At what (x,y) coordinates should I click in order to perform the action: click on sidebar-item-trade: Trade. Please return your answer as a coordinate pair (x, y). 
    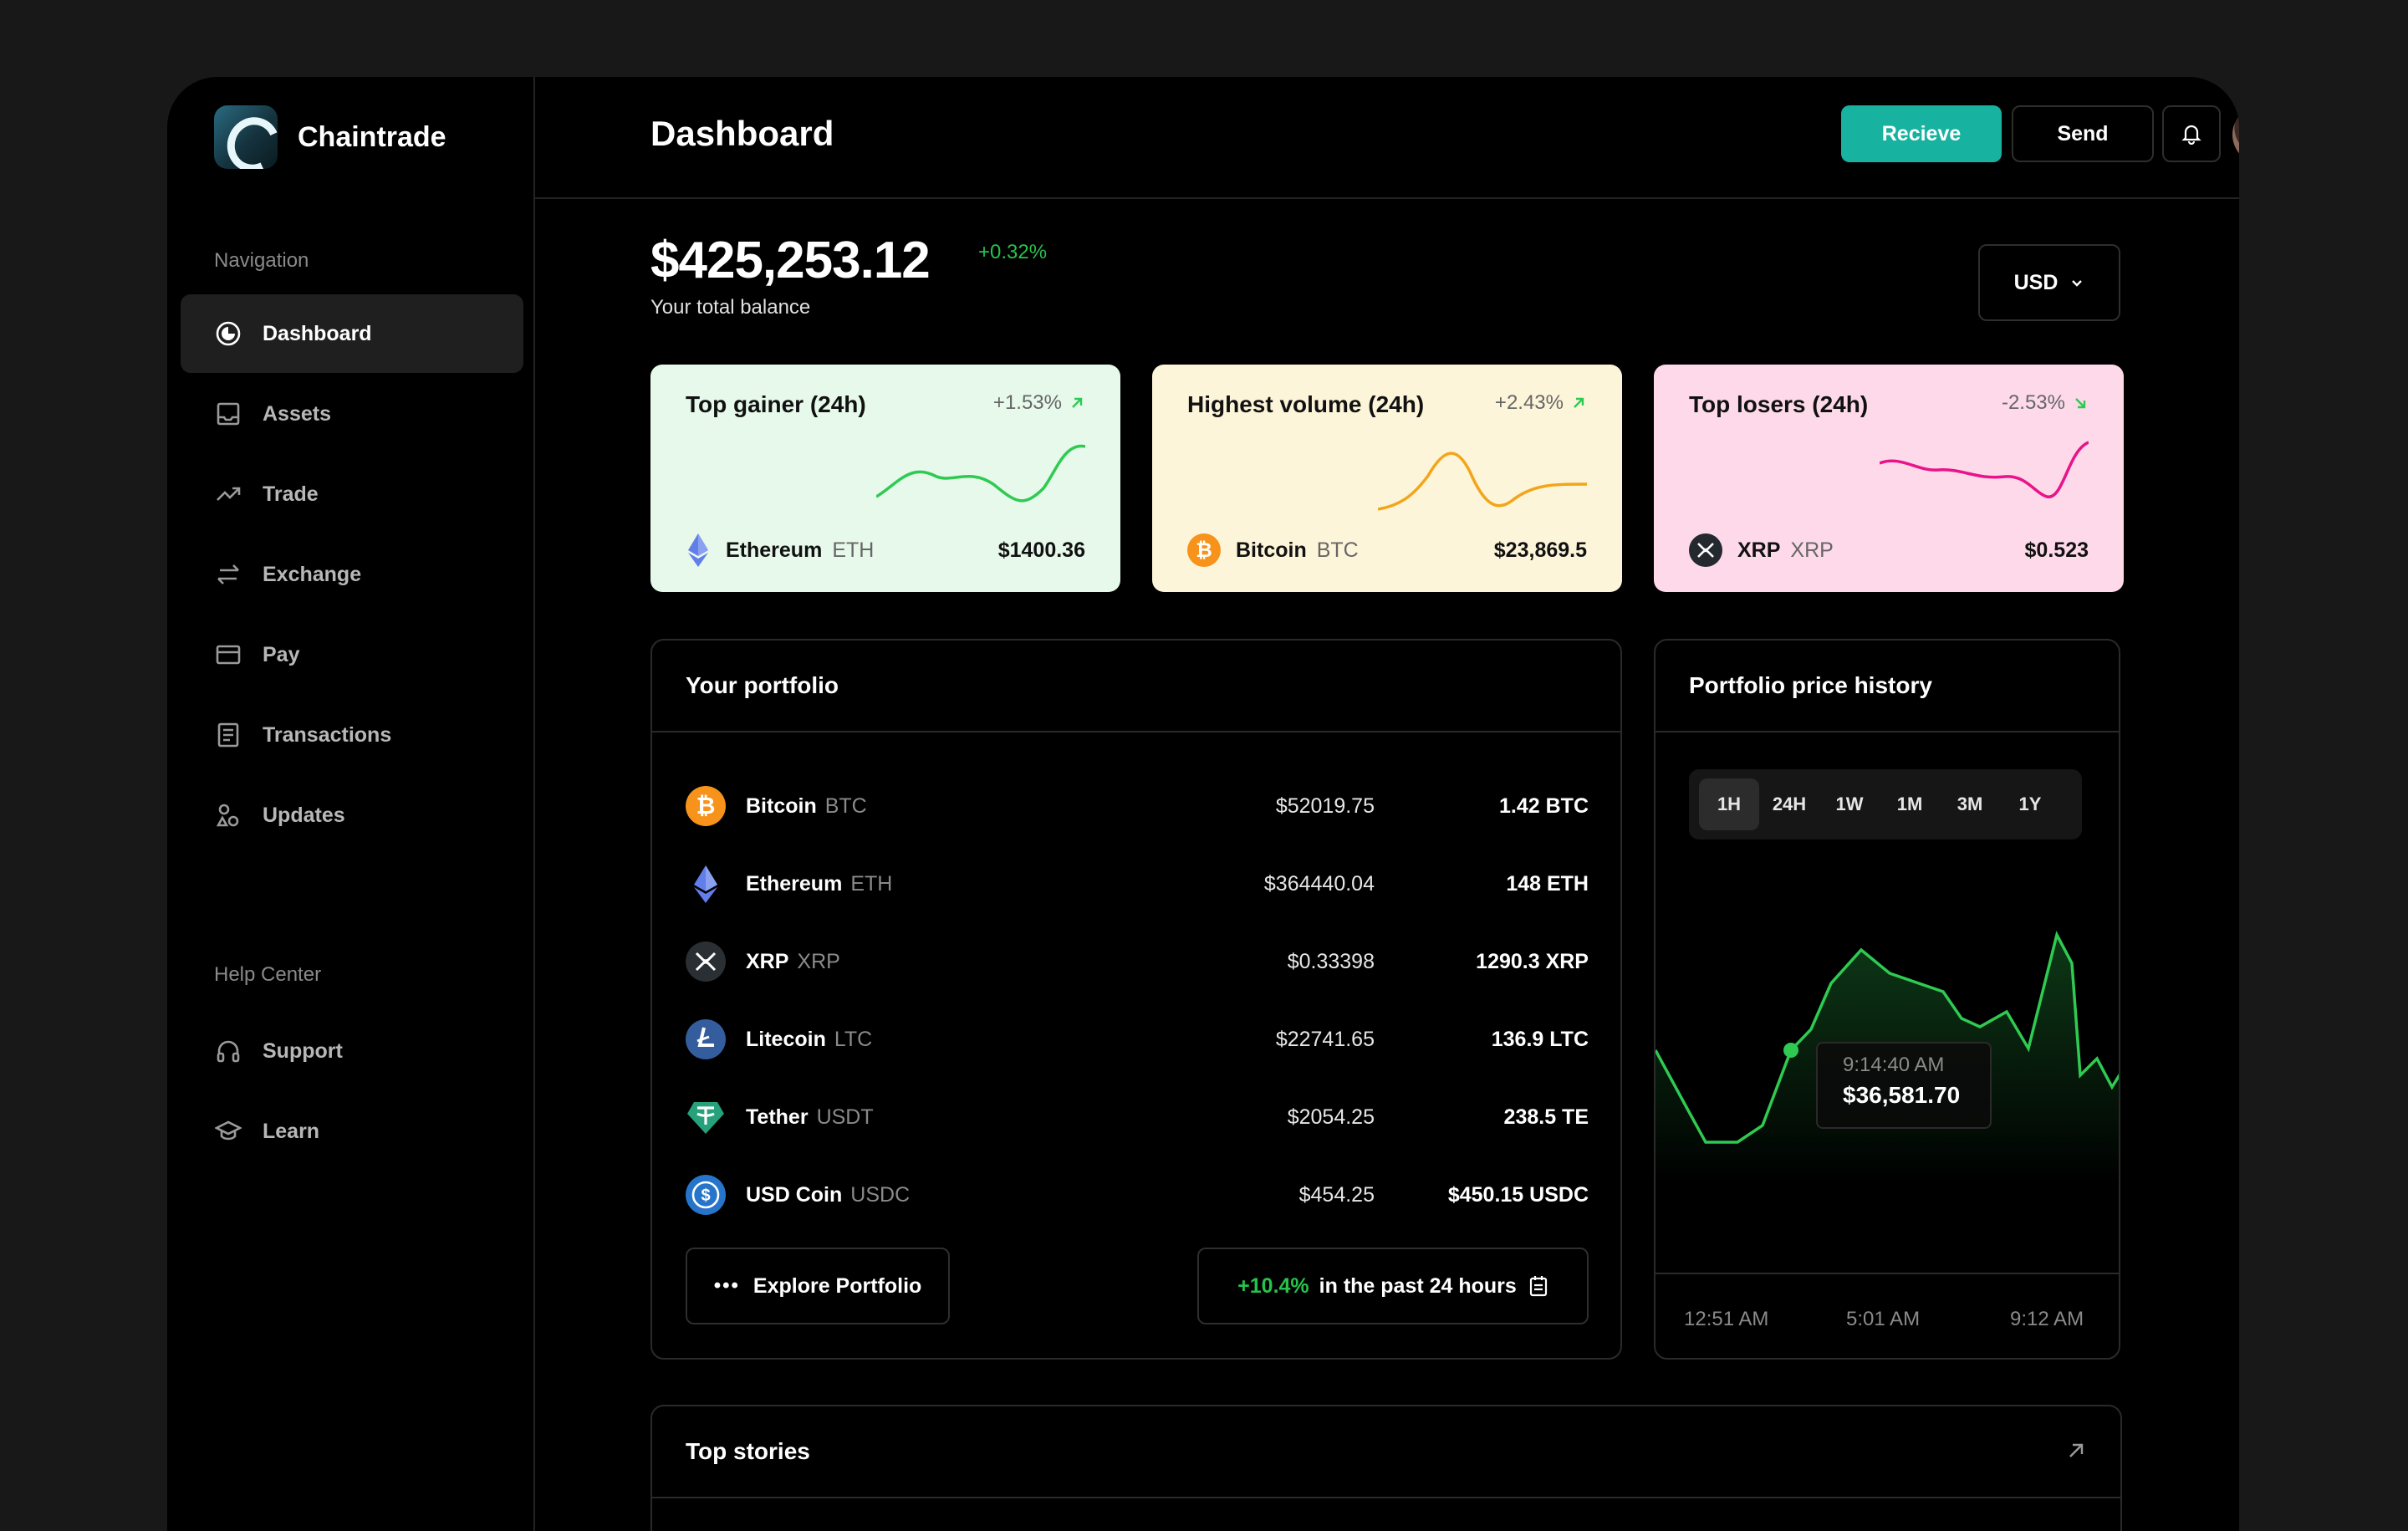
    Looking at the image, I should click on (352, 494).